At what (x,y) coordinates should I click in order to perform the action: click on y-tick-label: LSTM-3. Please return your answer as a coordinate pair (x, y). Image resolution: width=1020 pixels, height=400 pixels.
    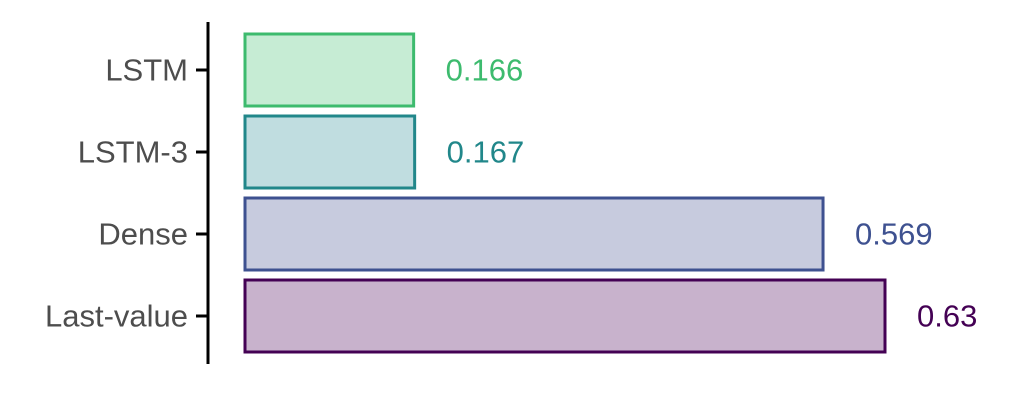
    Looking at the image, I should click on (133, 152).